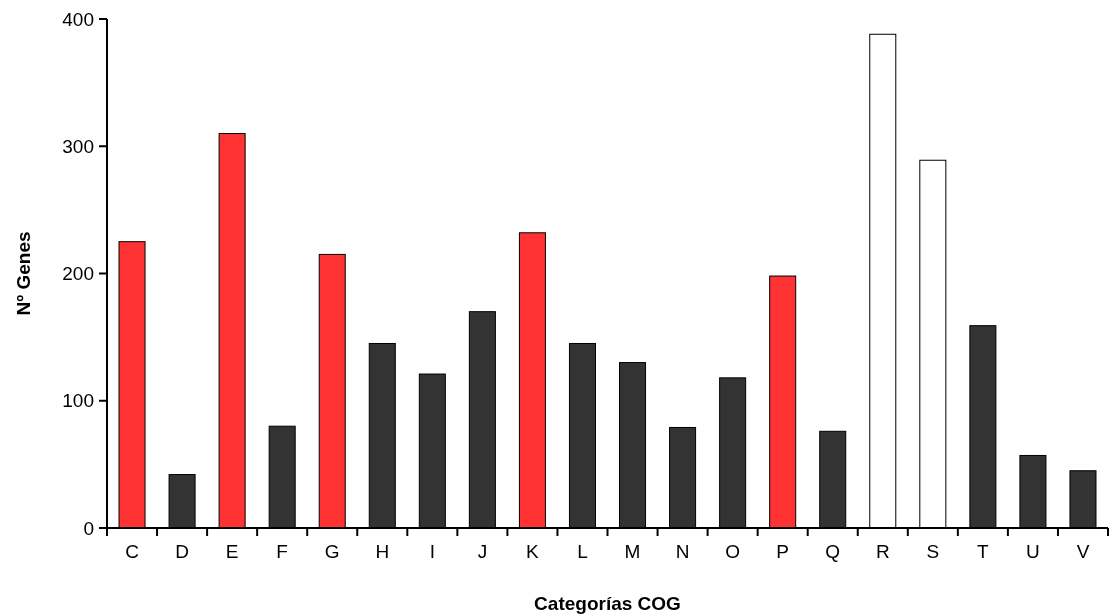 The width and height of the screenshot is (1112, 616). I want to click on x-tick-label: G, so click(332, 551).